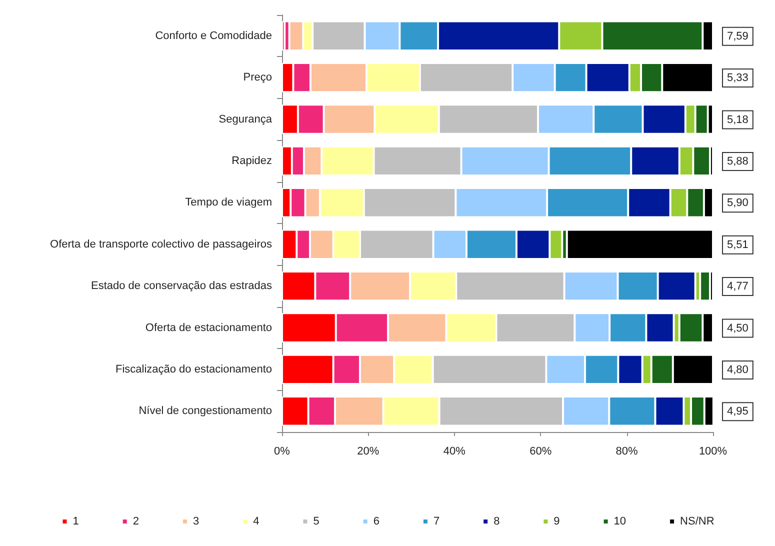 The height and width of the screenshot is (546, 775). What do you see at coordinates (697, 522) in the screenshot?
I see `legend-label: NS/NR` at bounding box center [697, 522].